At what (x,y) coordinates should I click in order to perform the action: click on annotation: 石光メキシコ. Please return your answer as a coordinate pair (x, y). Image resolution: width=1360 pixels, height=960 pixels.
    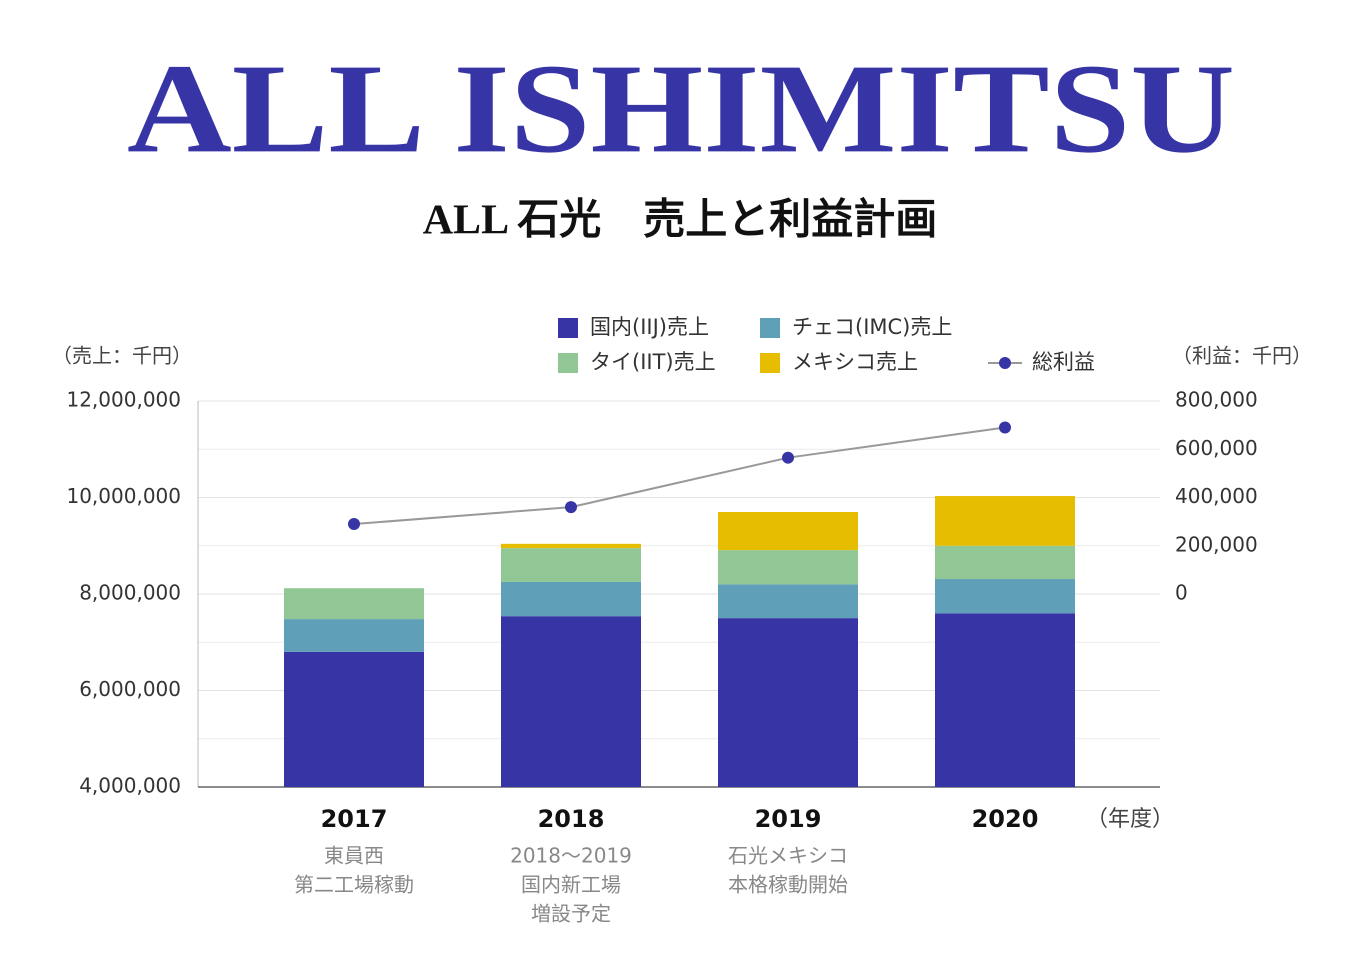
    Looking at the image, I should click on (788, 856).